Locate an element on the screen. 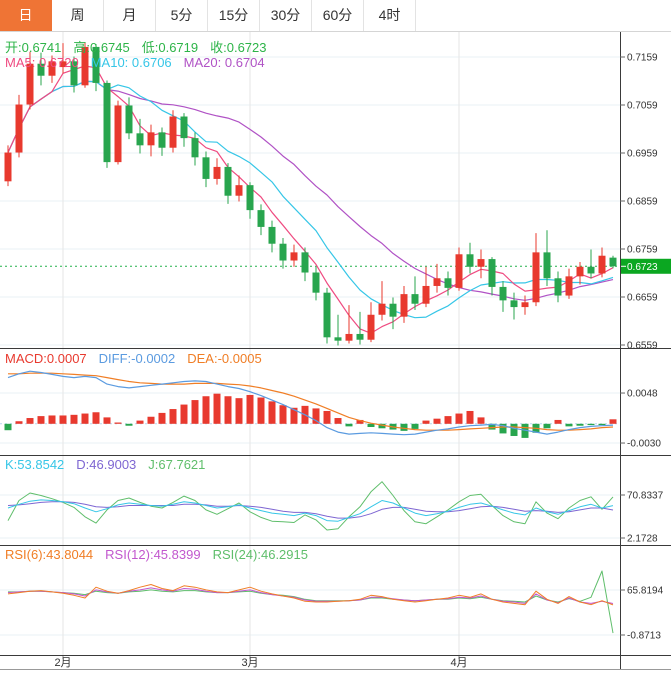  tab-week: 周 is located at coordinates (78, 15).